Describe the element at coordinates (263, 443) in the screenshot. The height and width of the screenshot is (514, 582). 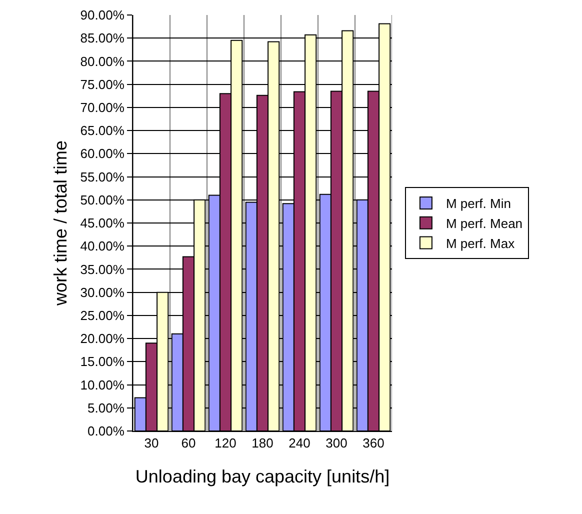
I see `x-tick-label: 180` at that location.